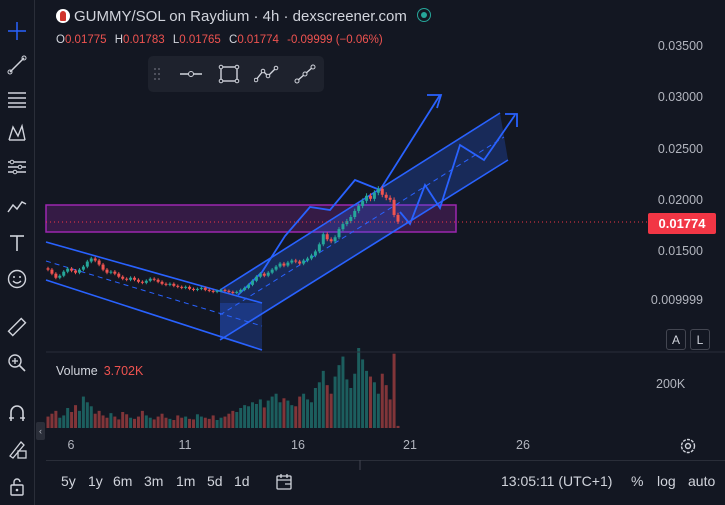 This screenshot has height=505, width=725. I want to click on price-axis-label: 0.01500, so click(680, 251).